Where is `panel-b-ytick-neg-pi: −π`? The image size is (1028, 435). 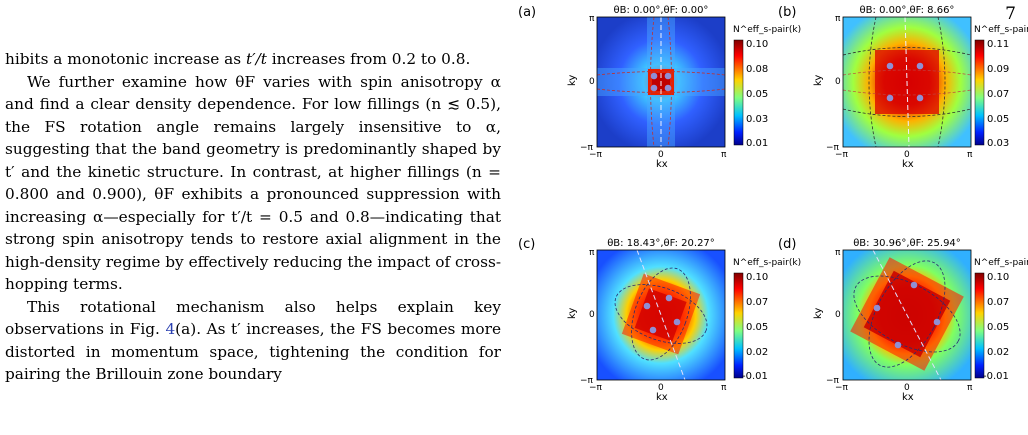 panel-b-ytick-neg-pi: −π is located at coordinates (833, 148).